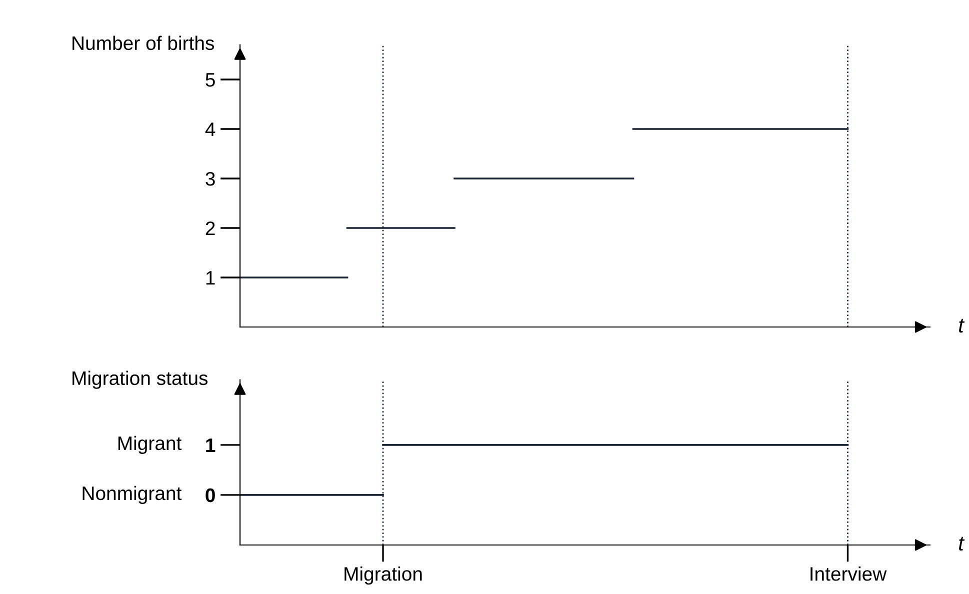  What do you see at coordinates (150, 445) in the screenshot?
I see `text: Migrant` at bounding box center [150, 445].